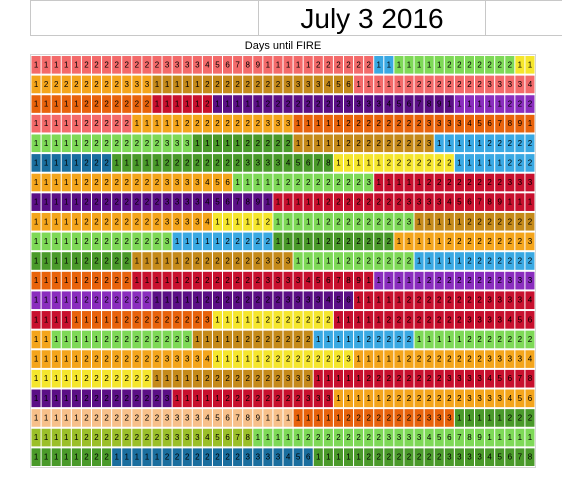  What do you see at coordinates (530, 300) in the screenshot?
I see `day-cell-label: 4` at bounding box center [530, 300].